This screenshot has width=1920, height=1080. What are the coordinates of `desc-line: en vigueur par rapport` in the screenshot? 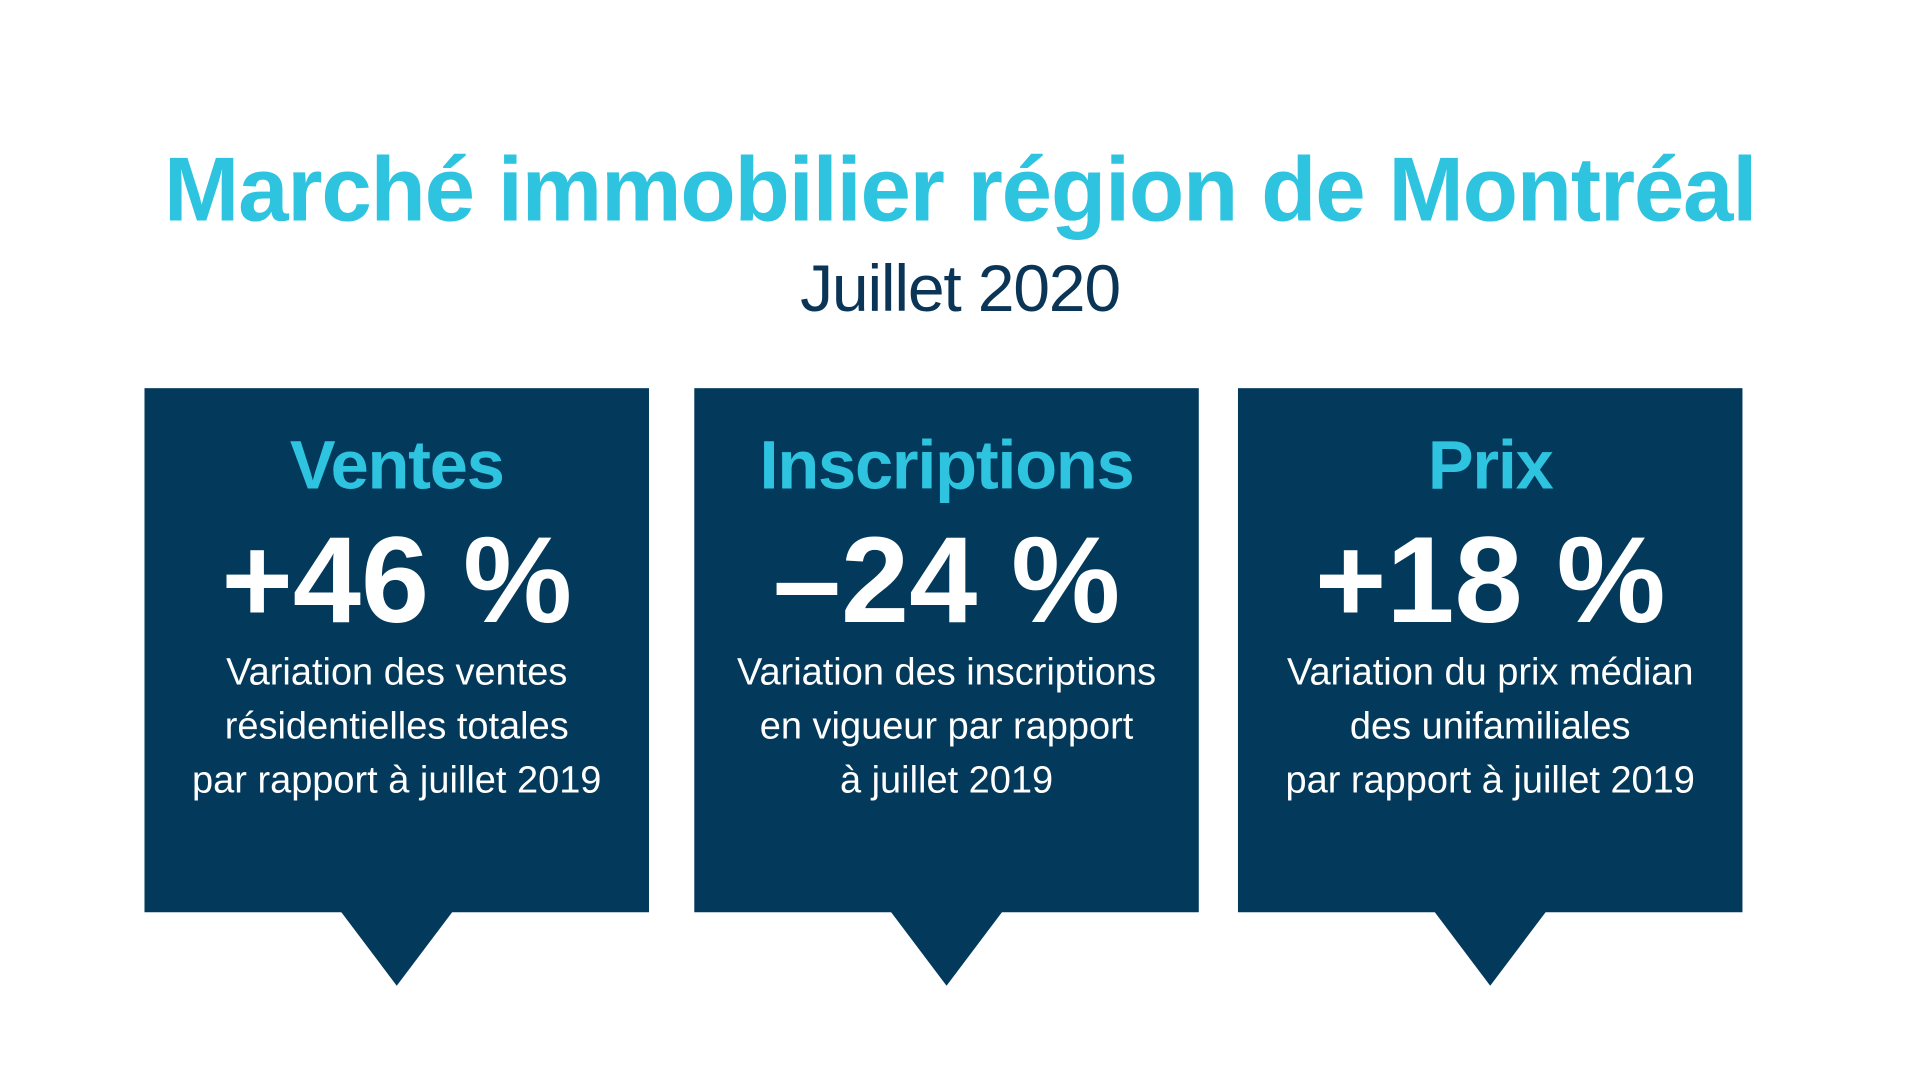 It's located at (946, 725).